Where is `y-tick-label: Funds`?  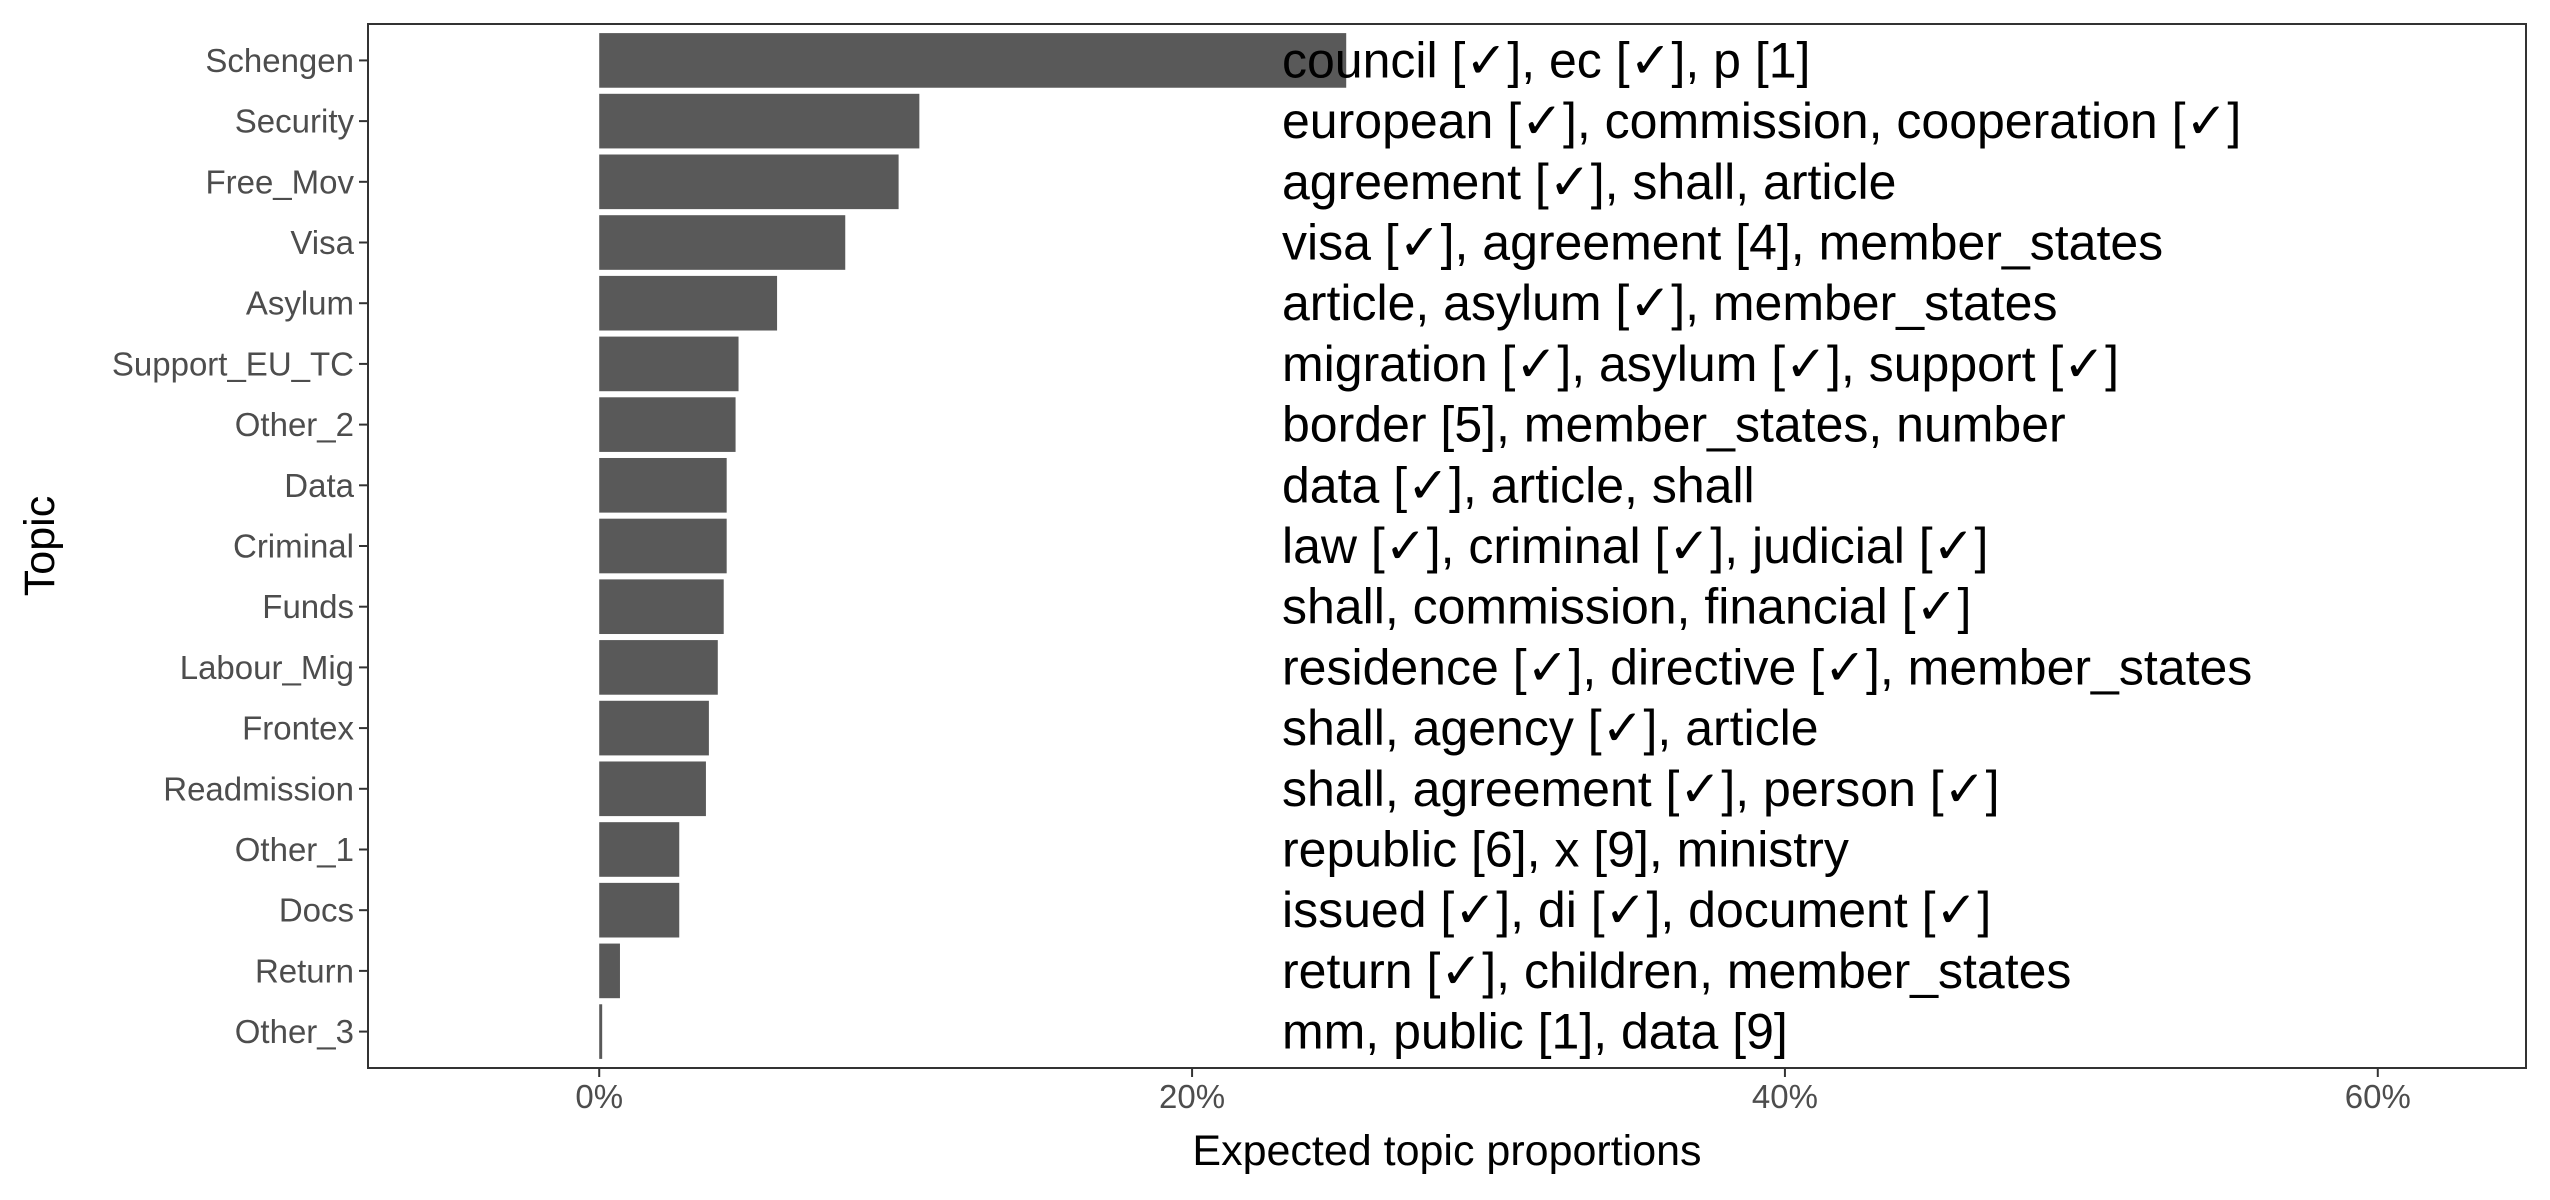 y-tick-label: Funds is located at coordinates (308, 606).